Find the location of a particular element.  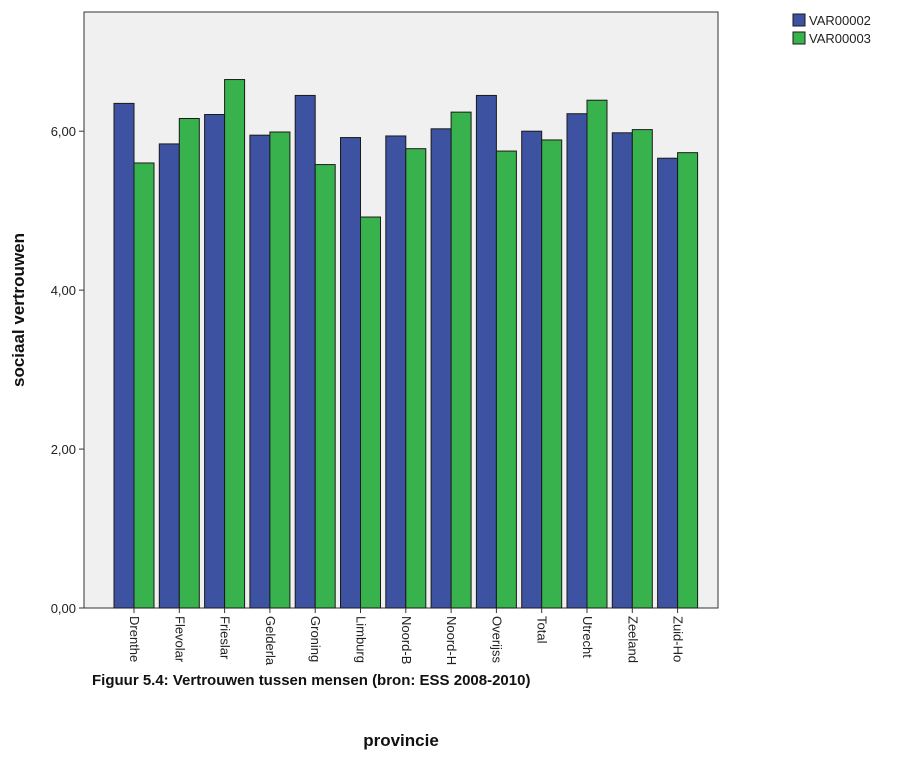

legend: VAR00002 VAR00003 is located at coordinates (831, 29).